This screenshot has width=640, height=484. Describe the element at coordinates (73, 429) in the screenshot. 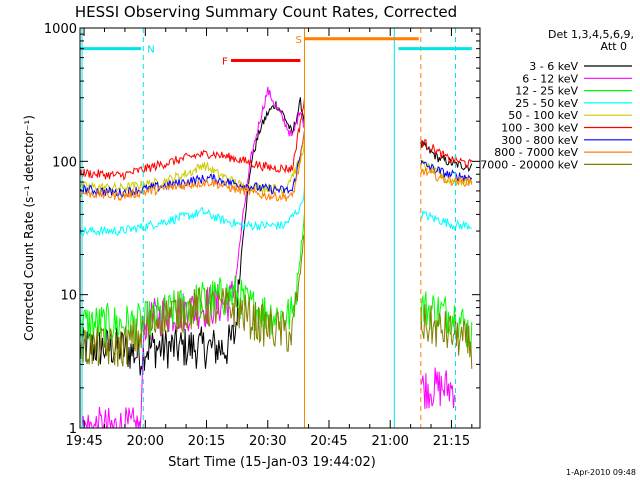

I see `y-tick-label-0: 1` at that location.